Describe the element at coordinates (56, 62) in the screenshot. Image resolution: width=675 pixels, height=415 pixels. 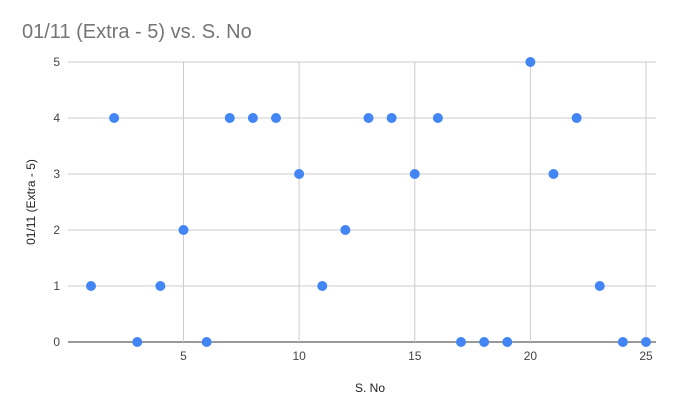
I see `y-tick-label: 5` at that location.